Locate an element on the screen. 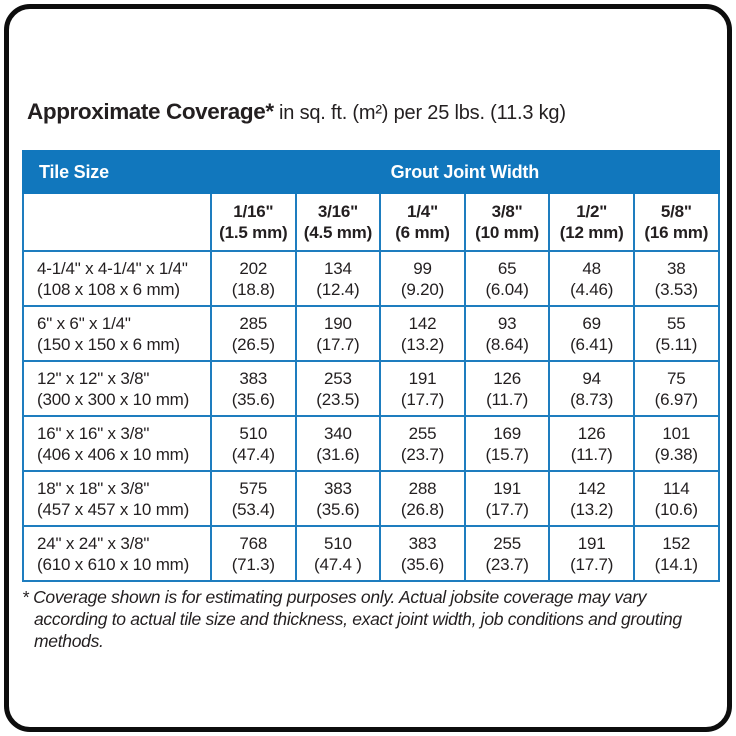 The image size is (736, 736). grout-joint-width-header: Grout Joint Width is located at coordinates (465, 172).